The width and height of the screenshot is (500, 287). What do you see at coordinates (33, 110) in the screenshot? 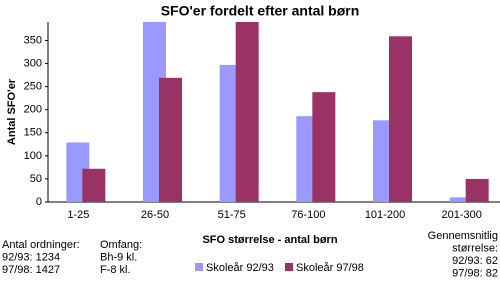
I see `y-tick-label: 200` at bounding box center [33, 110].